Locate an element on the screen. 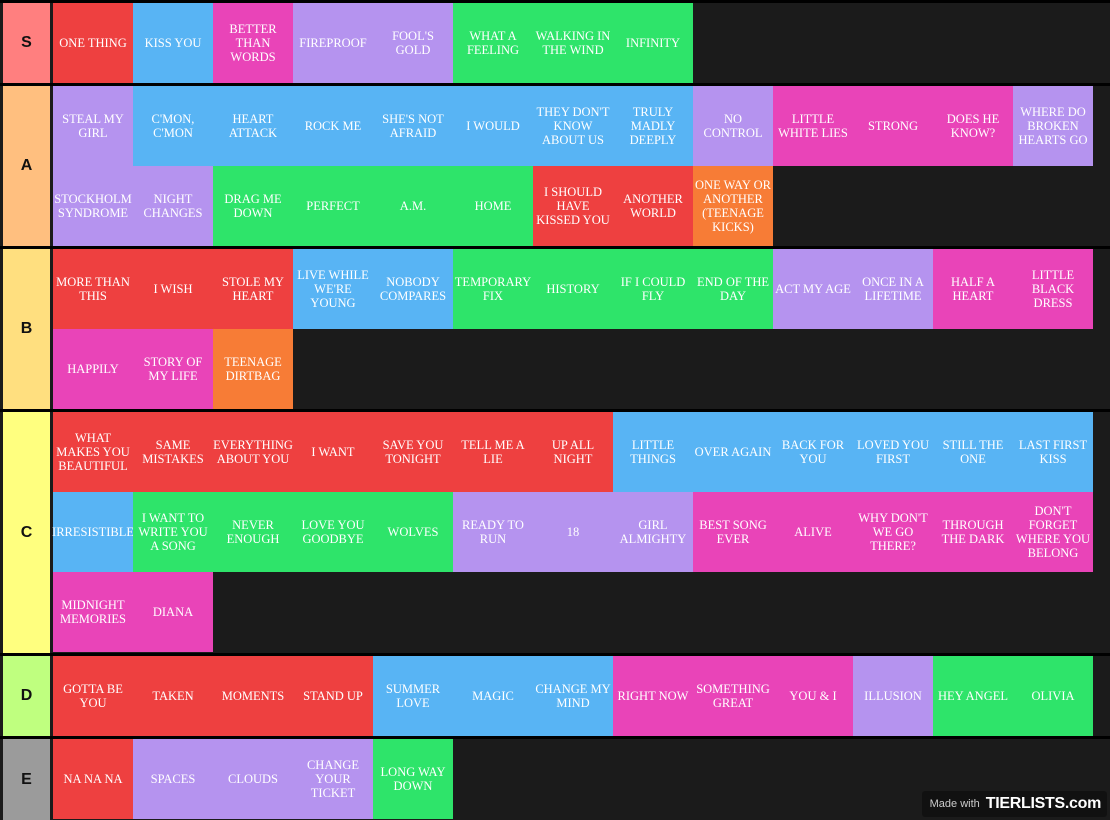  song-tile: EVERYTHING ABOUT YOU is located at coordinates (253, 452).